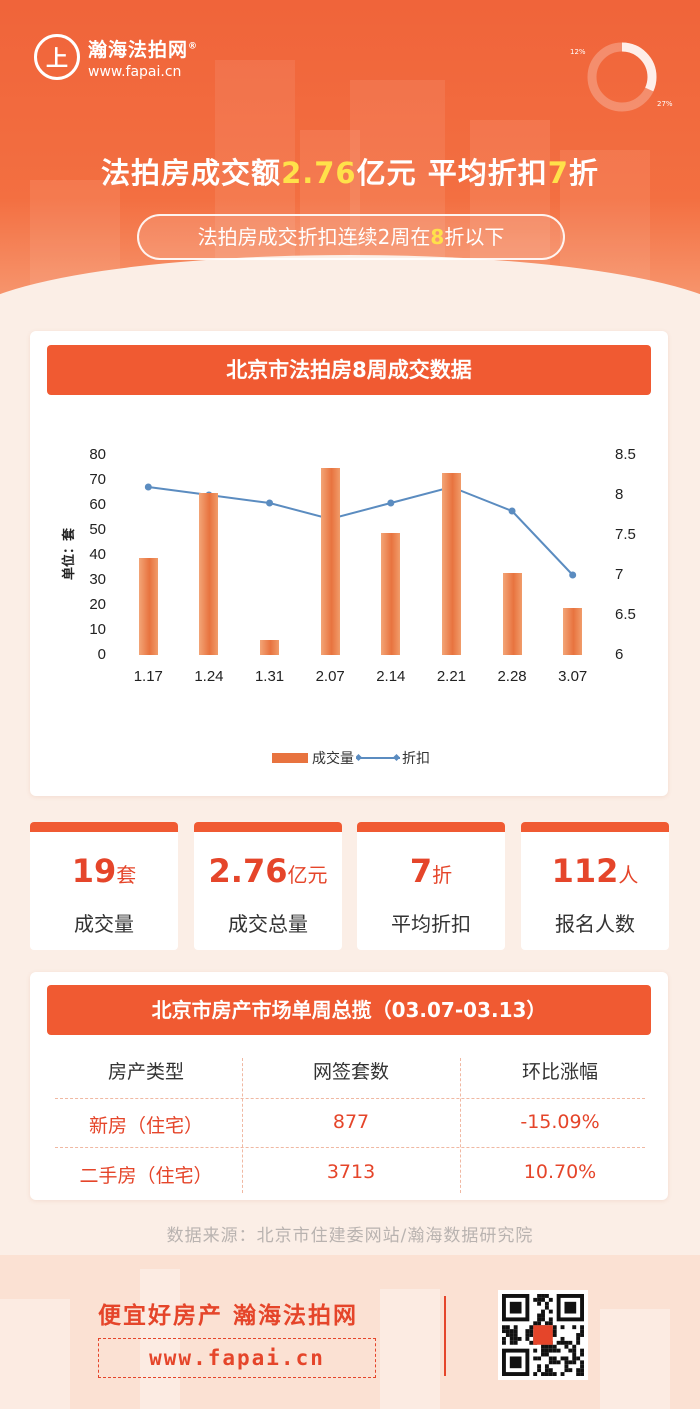  I want to click on stat-box: 7折平均折扣, so click(431, 886).